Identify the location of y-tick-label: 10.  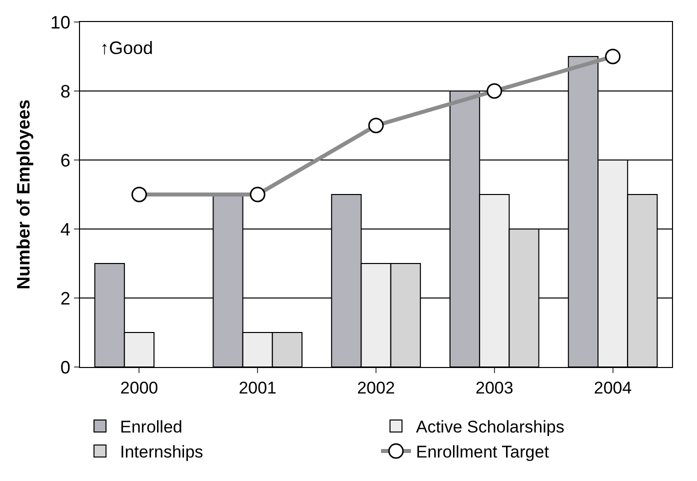
(60, 22).